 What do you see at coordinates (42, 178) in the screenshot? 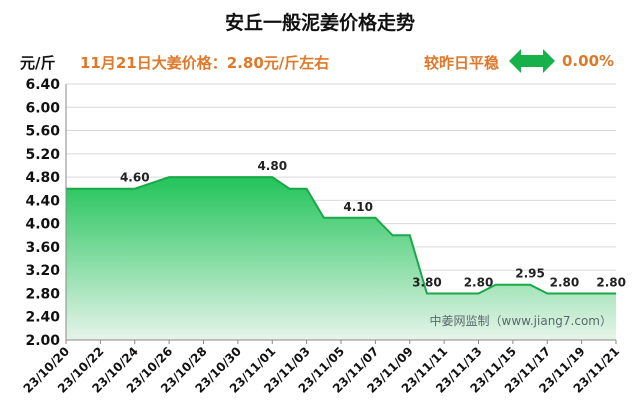
I see `y-tick-label: 4.80` at bounding box center [42, 178].